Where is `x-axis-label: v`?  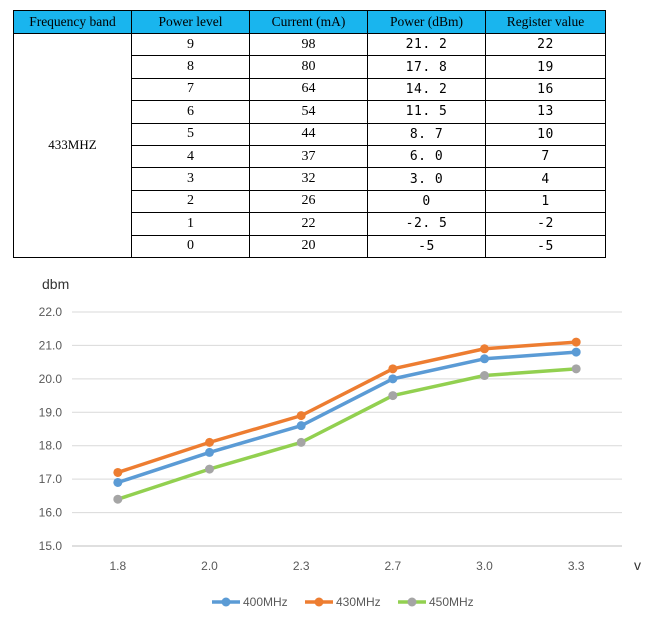
x-axis-label: v is located at coordinates (637, 565).